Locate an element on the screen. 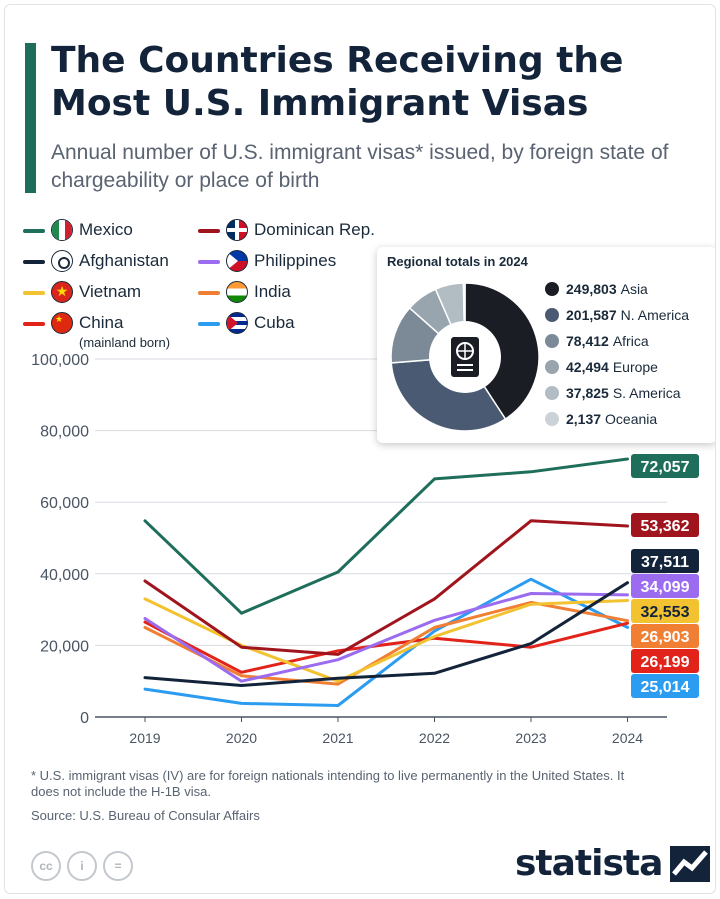 The height and width of the screenshot is (899, 720). series-line-afghanistan is located at coordinates (386, 634).